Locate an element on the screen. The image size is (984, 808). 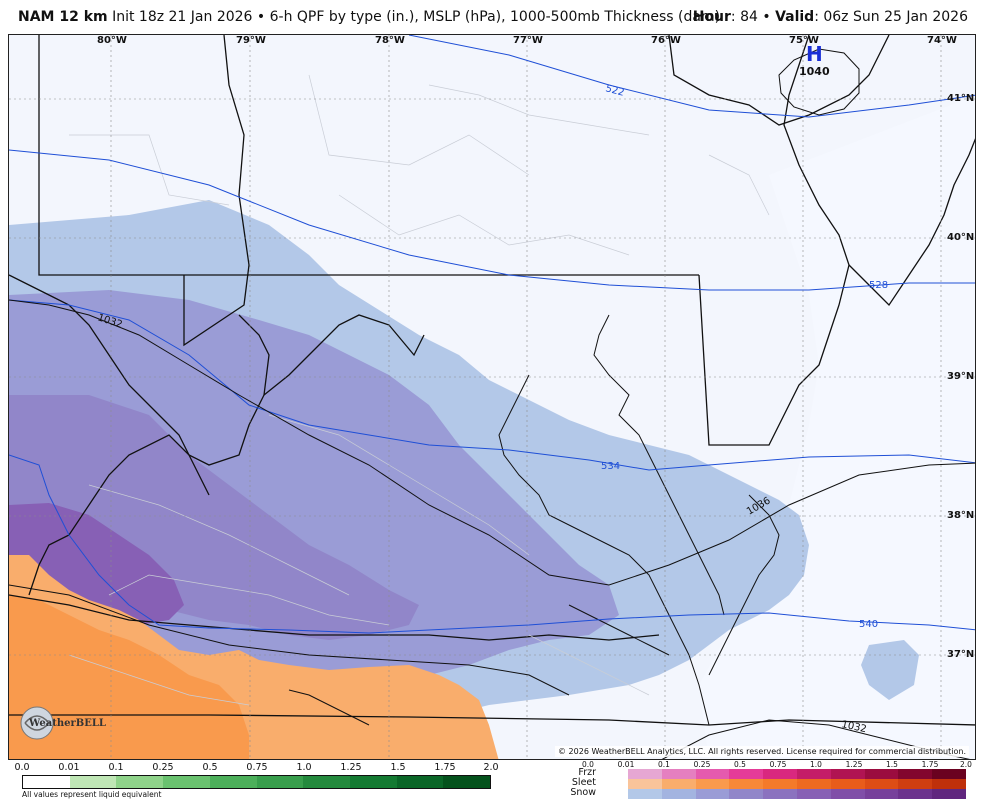
qpf-tick: 0.1 is located at coordinates (116, 767).